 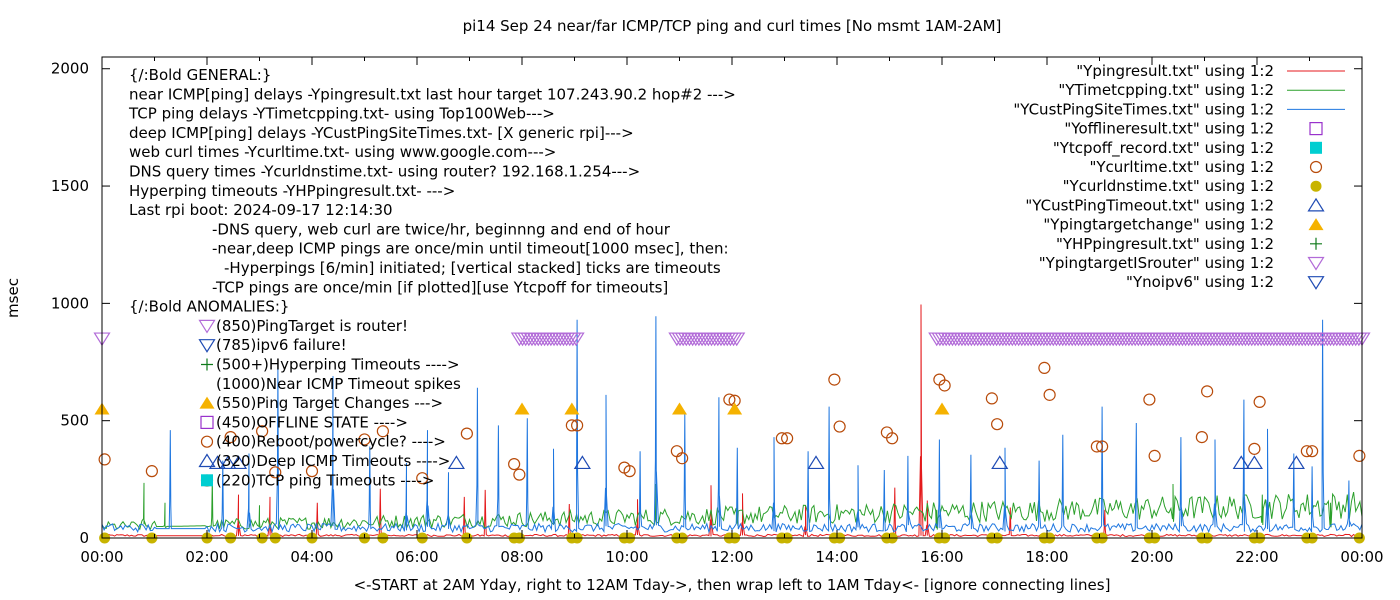 I want to click on x-tick-label-12: 00:00, so click(x=1361, y=557).